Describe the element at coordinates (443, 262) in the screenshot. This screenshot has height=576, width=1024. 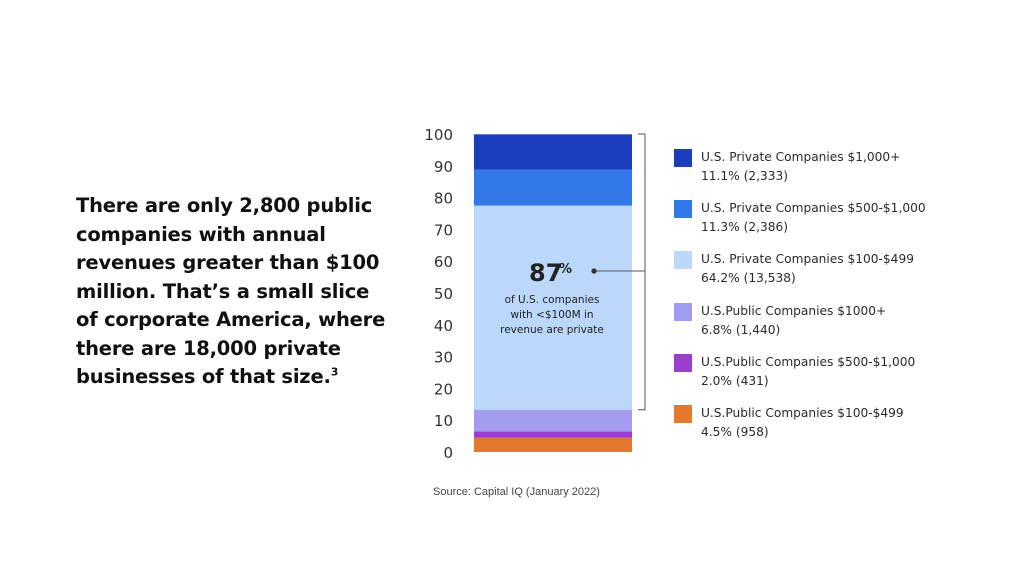
I see `y-tick-label: 60` at that location.